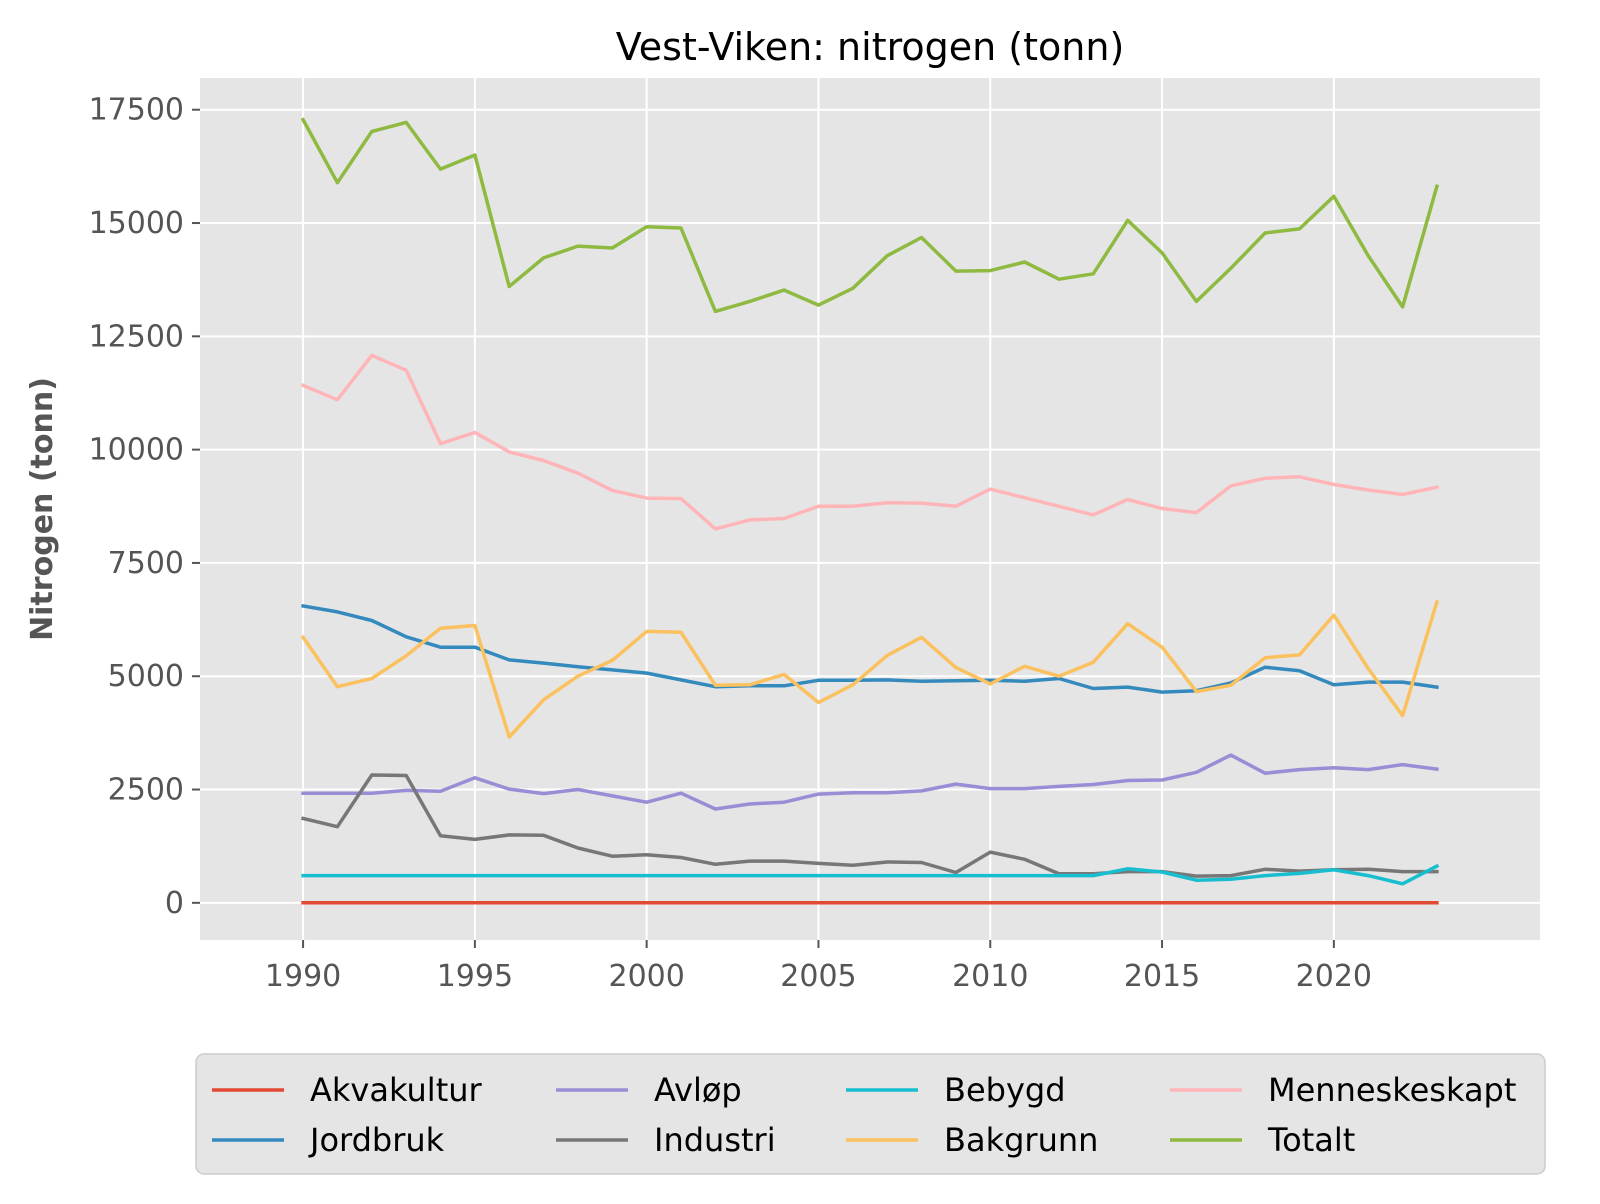  Describe the element at coordinates (869, 442) in the screenshot. I see `series-line-menneskeskapt` at that location.